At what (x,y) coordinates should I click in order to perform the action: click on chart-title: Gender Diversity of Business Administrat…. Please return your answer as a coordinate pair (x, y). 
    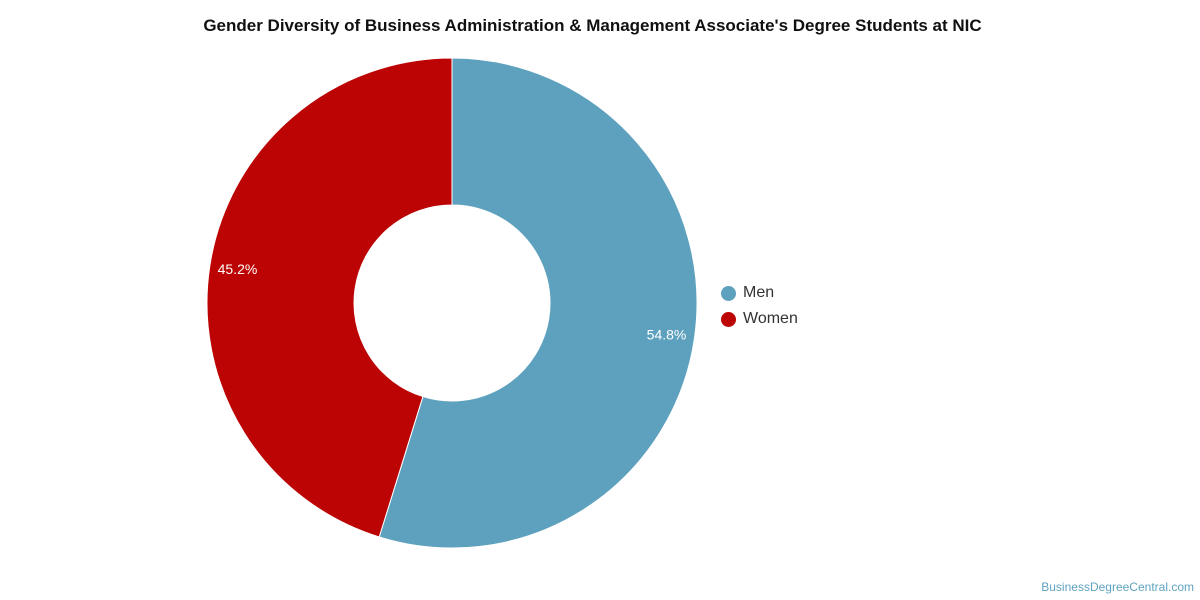
    Looking at the image, I should click on (592, 25).